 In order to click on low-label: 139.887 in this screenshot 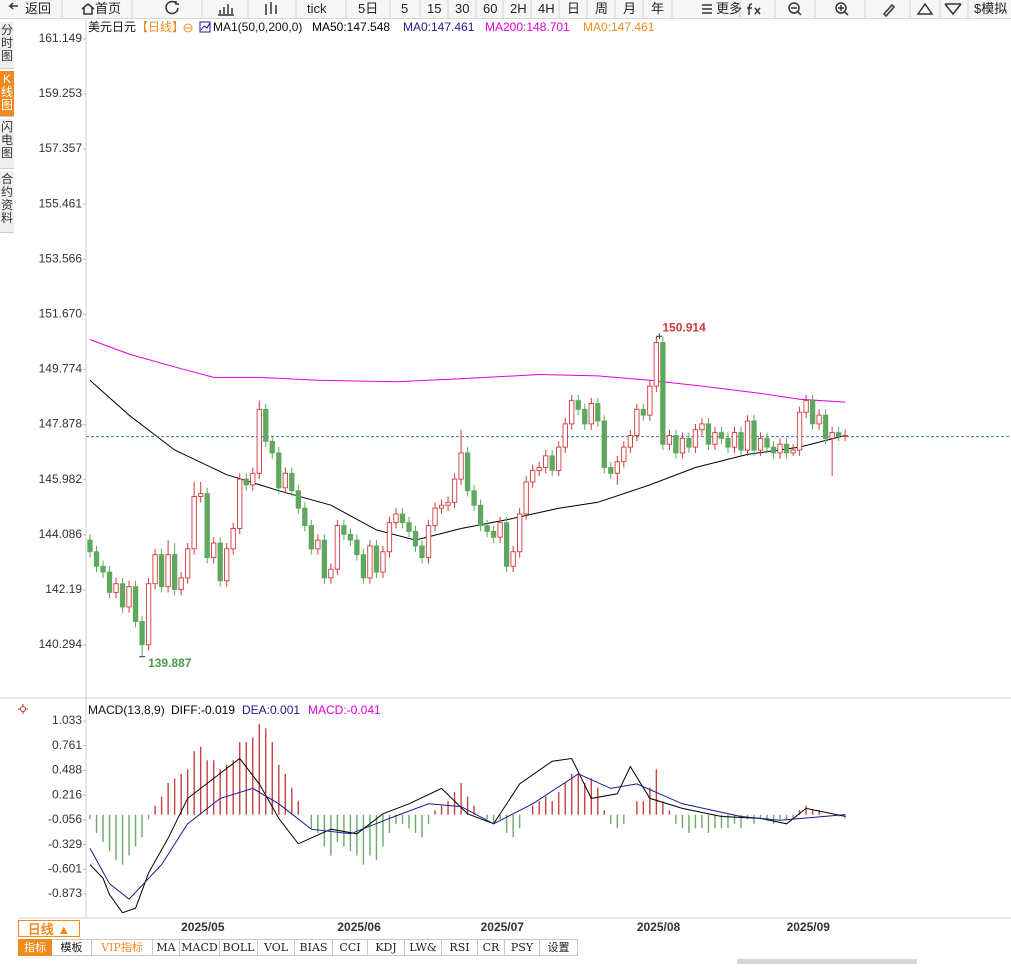, I will do `click(170, 663)`.